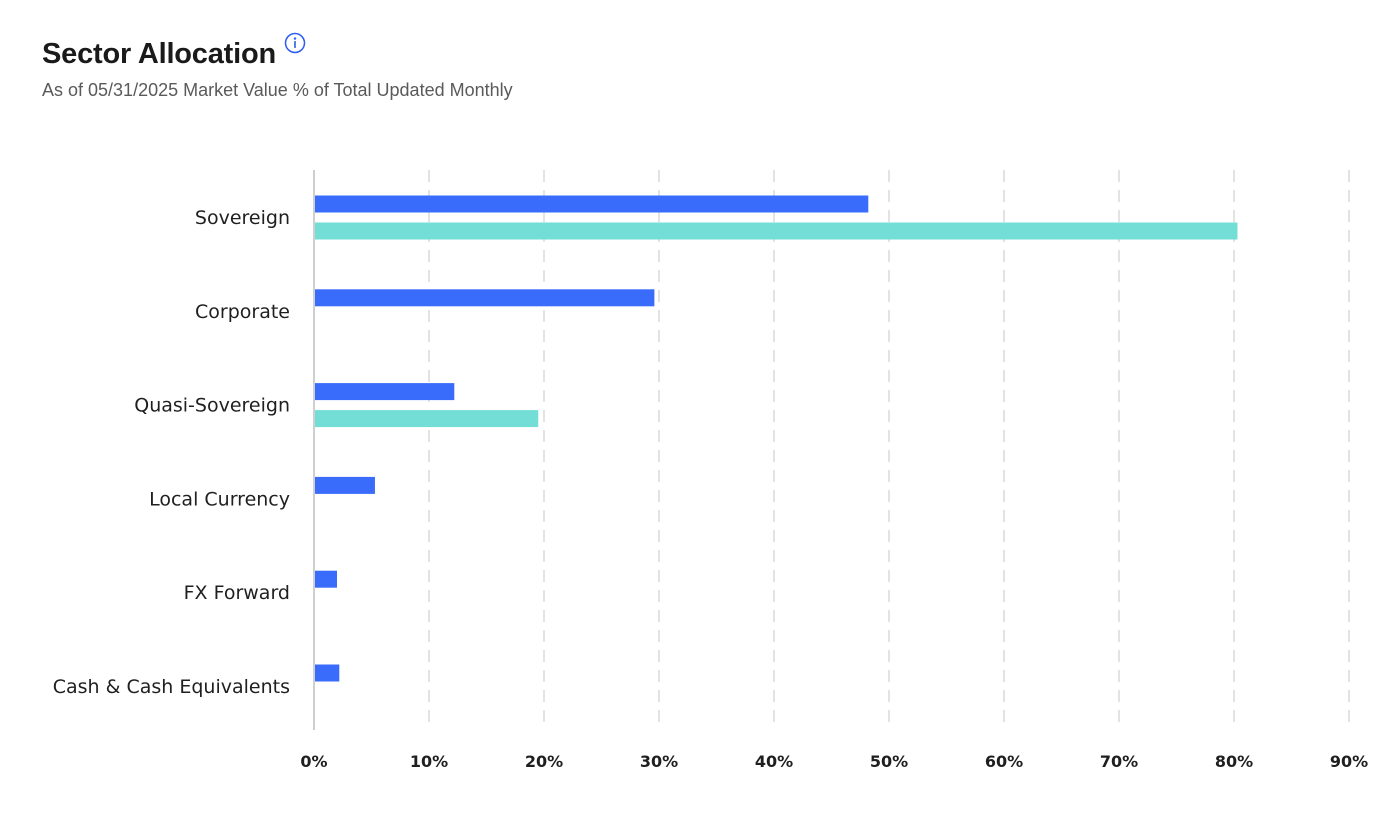  What do you see at coordinates (889, 761) in the screenshot?
I see `x-tick-label: 50%` at bounding box center [889, 761].